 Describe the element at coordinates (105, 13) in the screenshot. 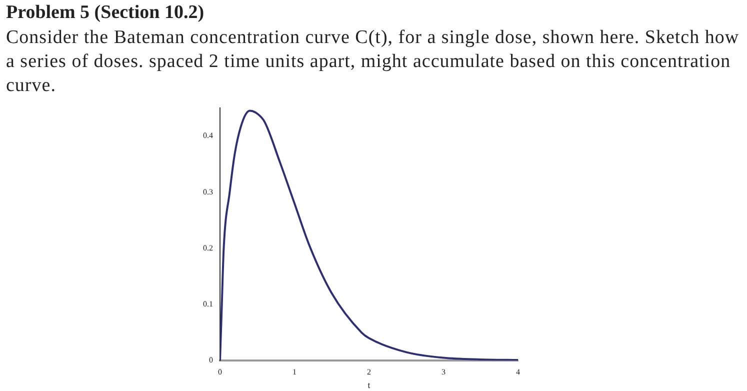

I see `chart-title: Problem 5 (Section 10.2)` at that location.